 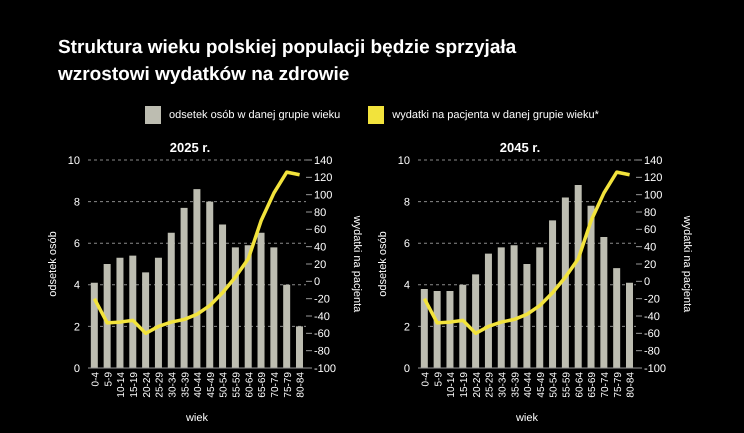 What do you see at coordinates (77, 286) in the screenshot?
I see `y-tick-label: 4` at bounding box center [77, 286].